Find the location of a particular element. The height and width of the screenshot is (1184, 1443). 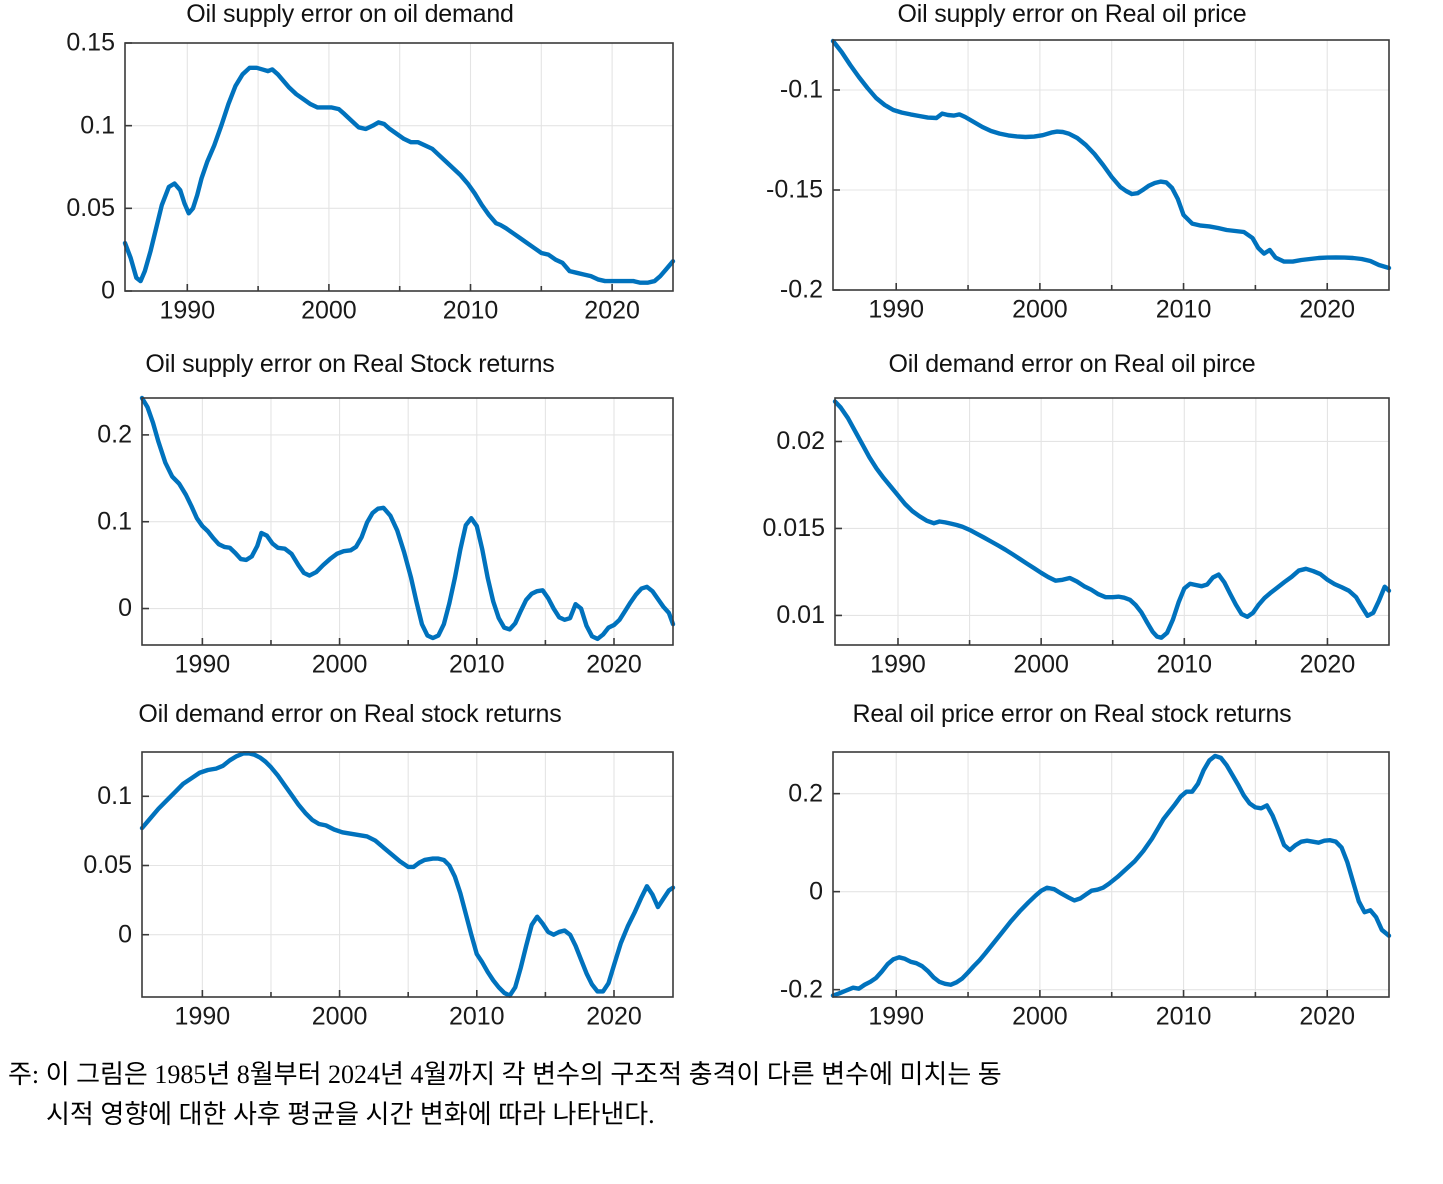

chart-ticks: 0 0.1 0.2 1990 2000 2010 2020 is located at coordinates (369, 550).